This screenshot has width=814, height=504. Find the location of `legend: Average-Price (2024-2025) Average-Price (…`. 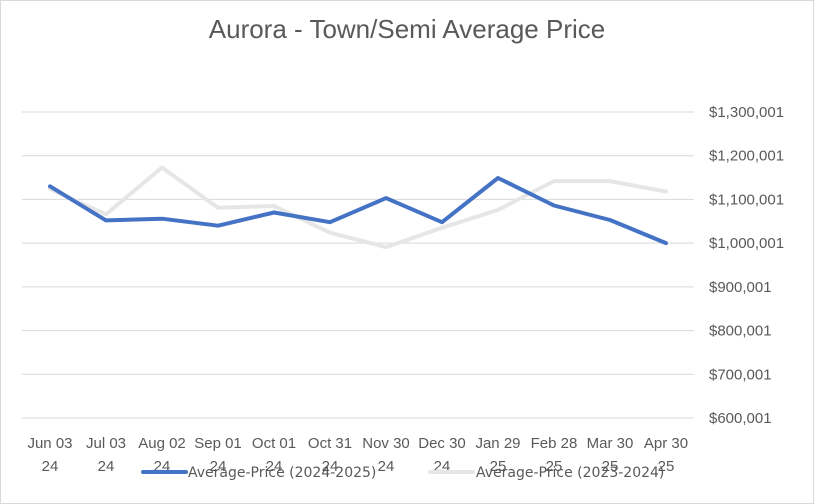

legend: Average-Price (2024-2025) Average-Price (… is located at coordinates (402, 473).